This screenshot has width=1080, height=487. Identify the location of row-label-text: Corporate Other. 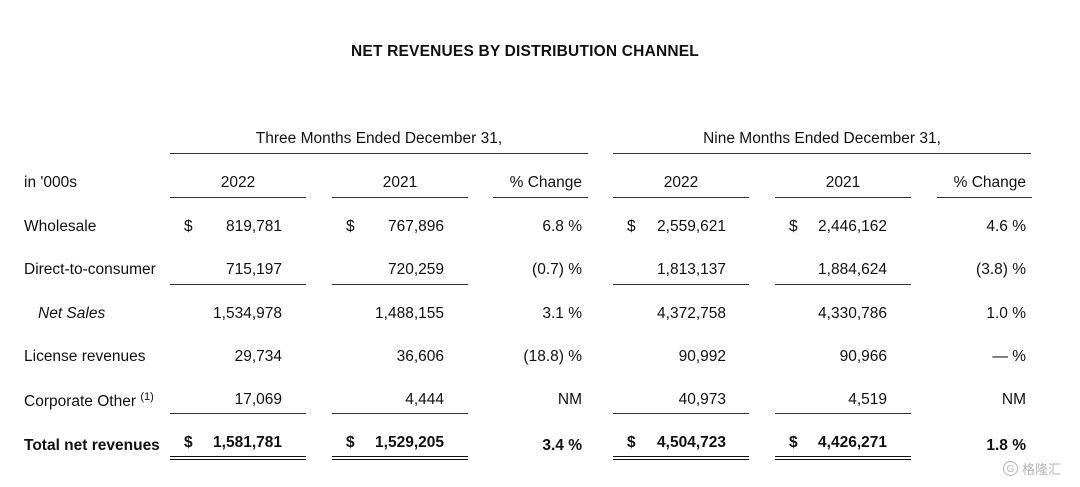
(80, 402).